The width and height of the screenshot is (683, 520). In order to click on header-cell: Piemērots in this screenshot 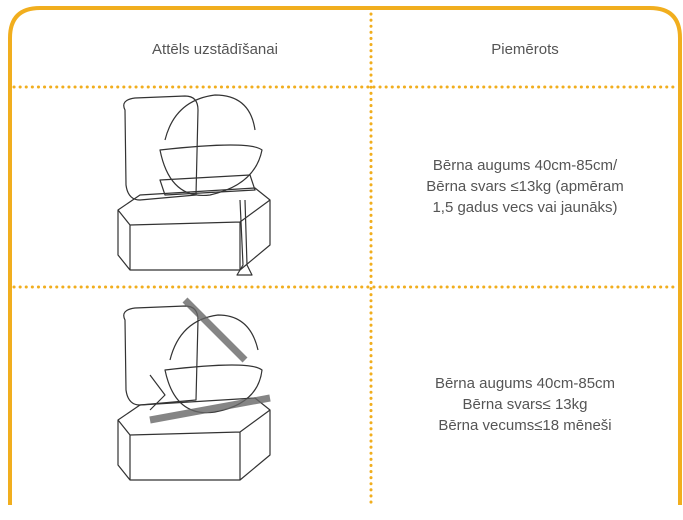, I will do `click(525, 49)`.